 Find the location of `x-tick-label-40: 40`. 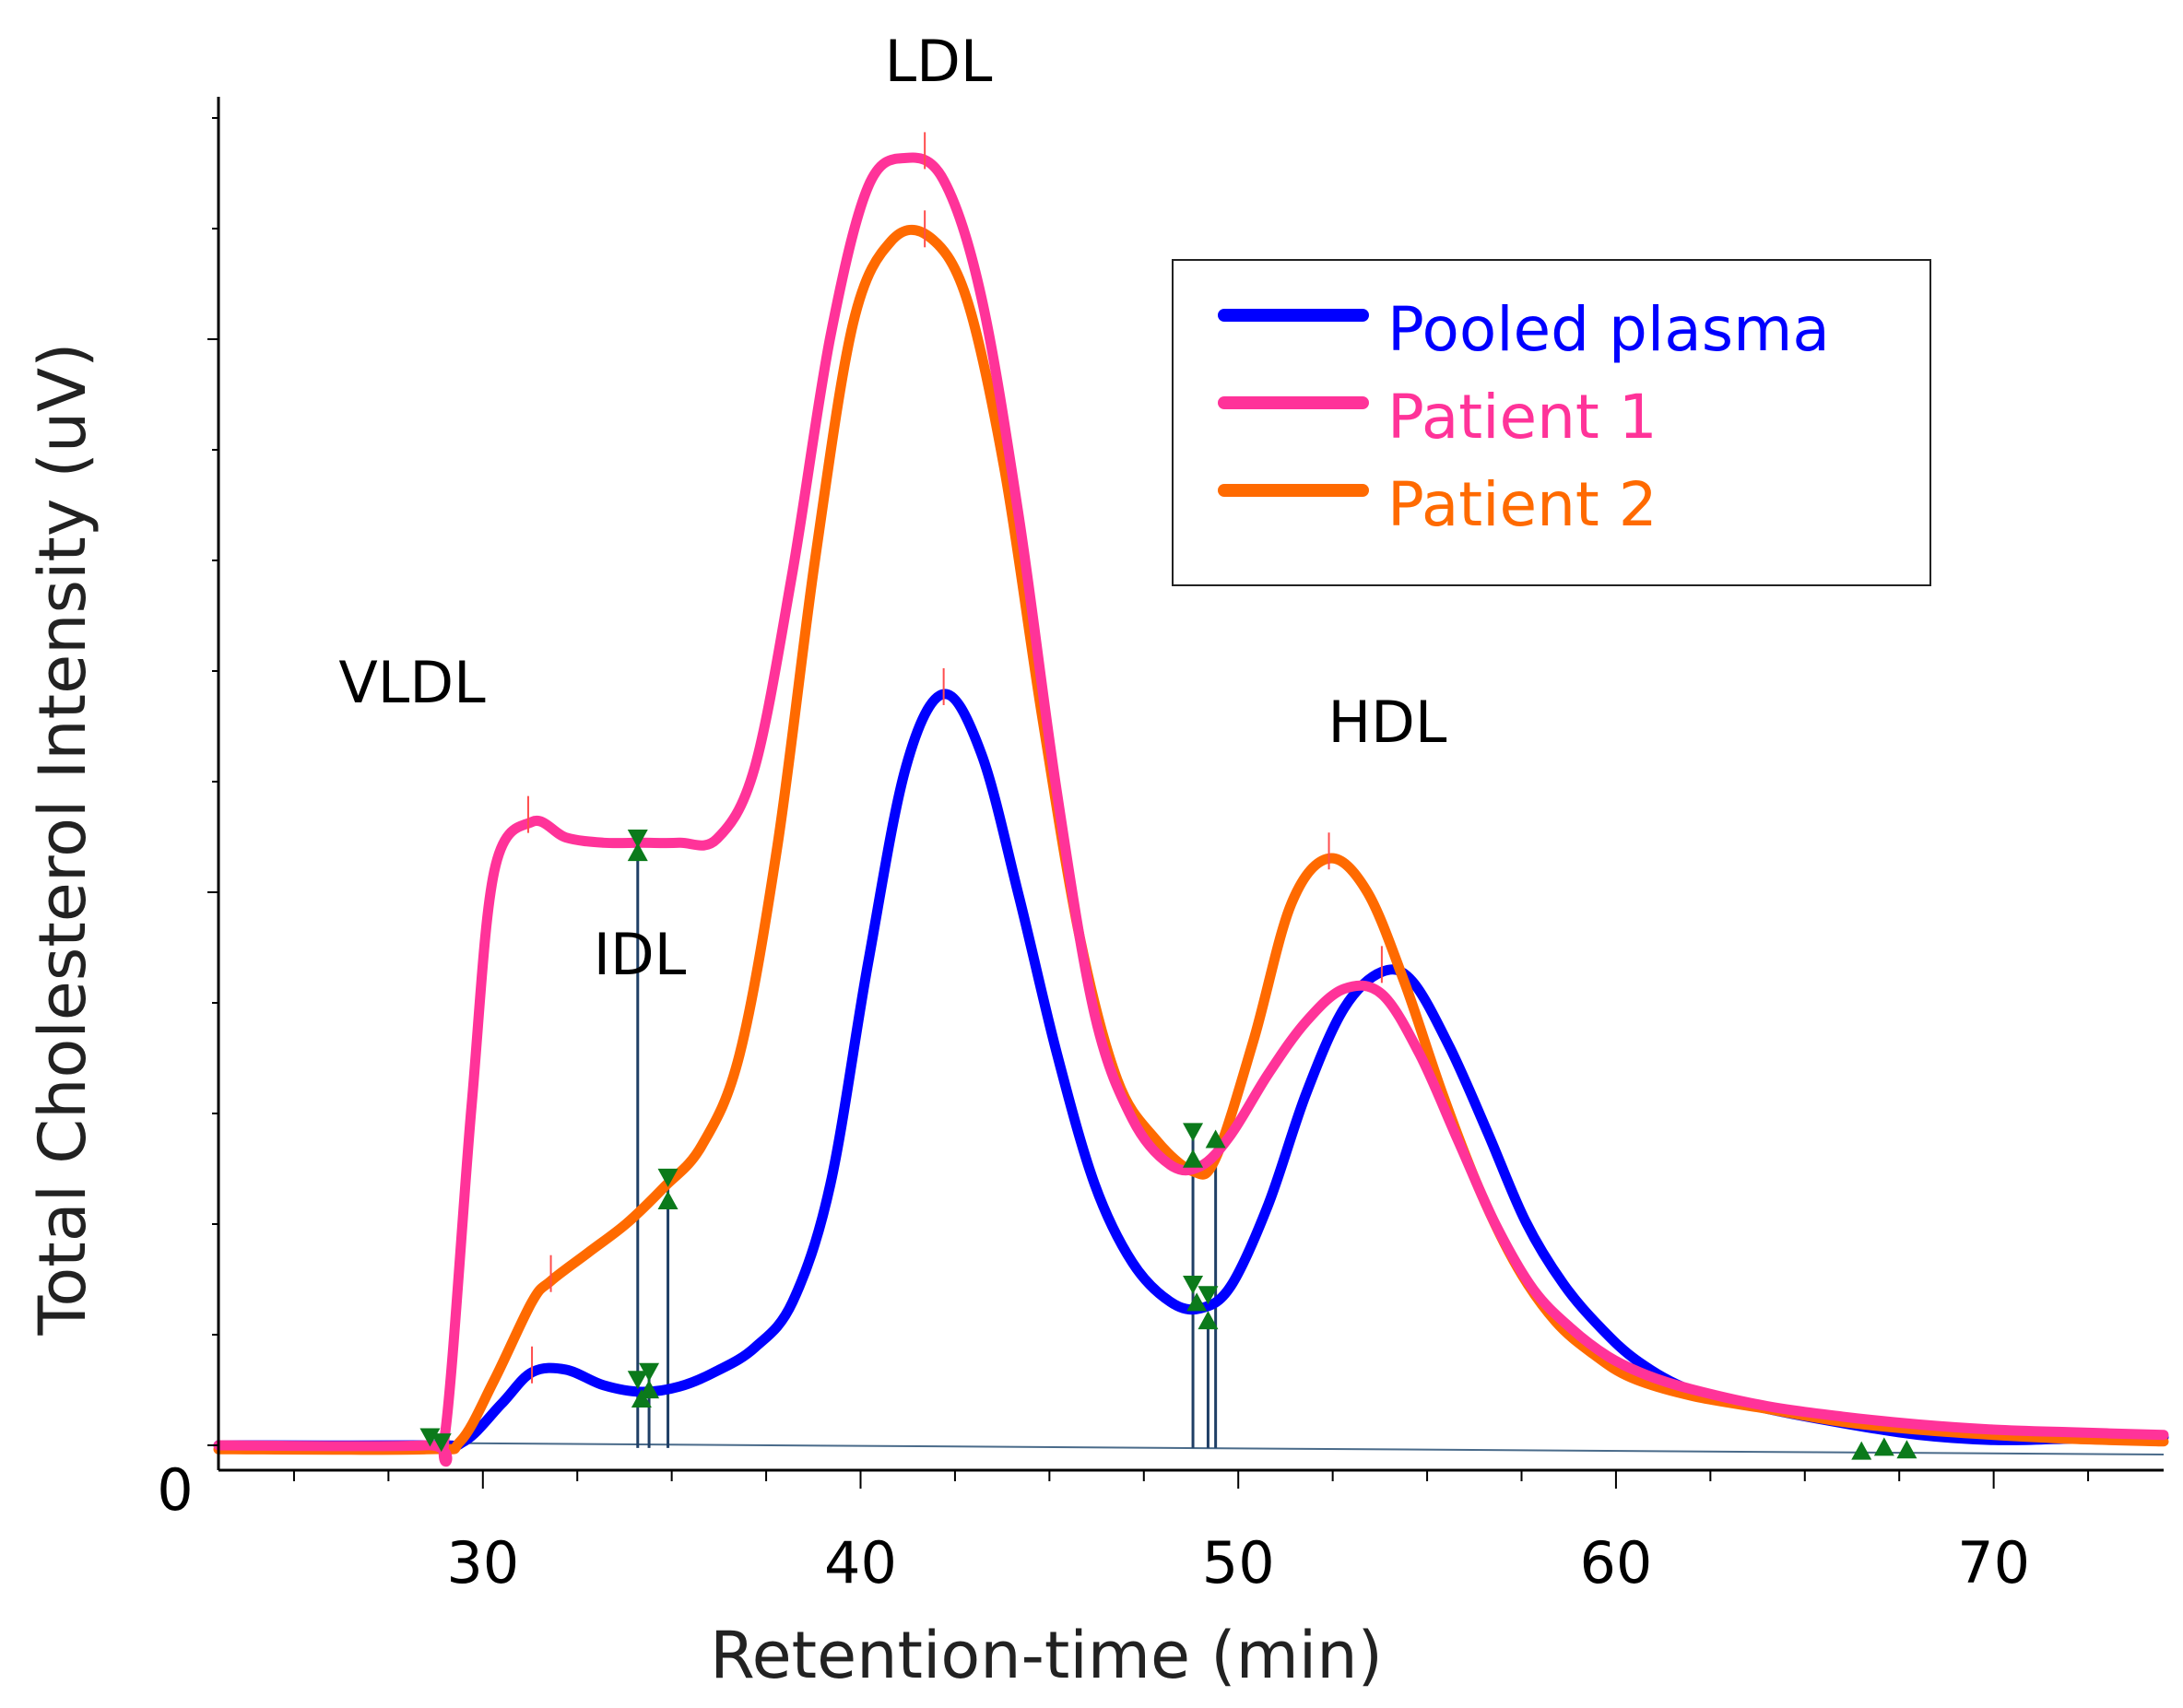

x-tick-label-40: 40 is located at coordinates (860, 1562).